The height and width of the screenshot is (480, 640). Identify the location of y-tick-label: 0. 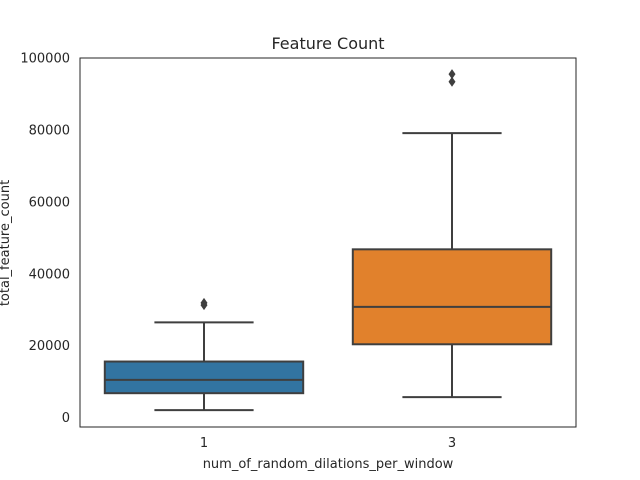
(66, 418).